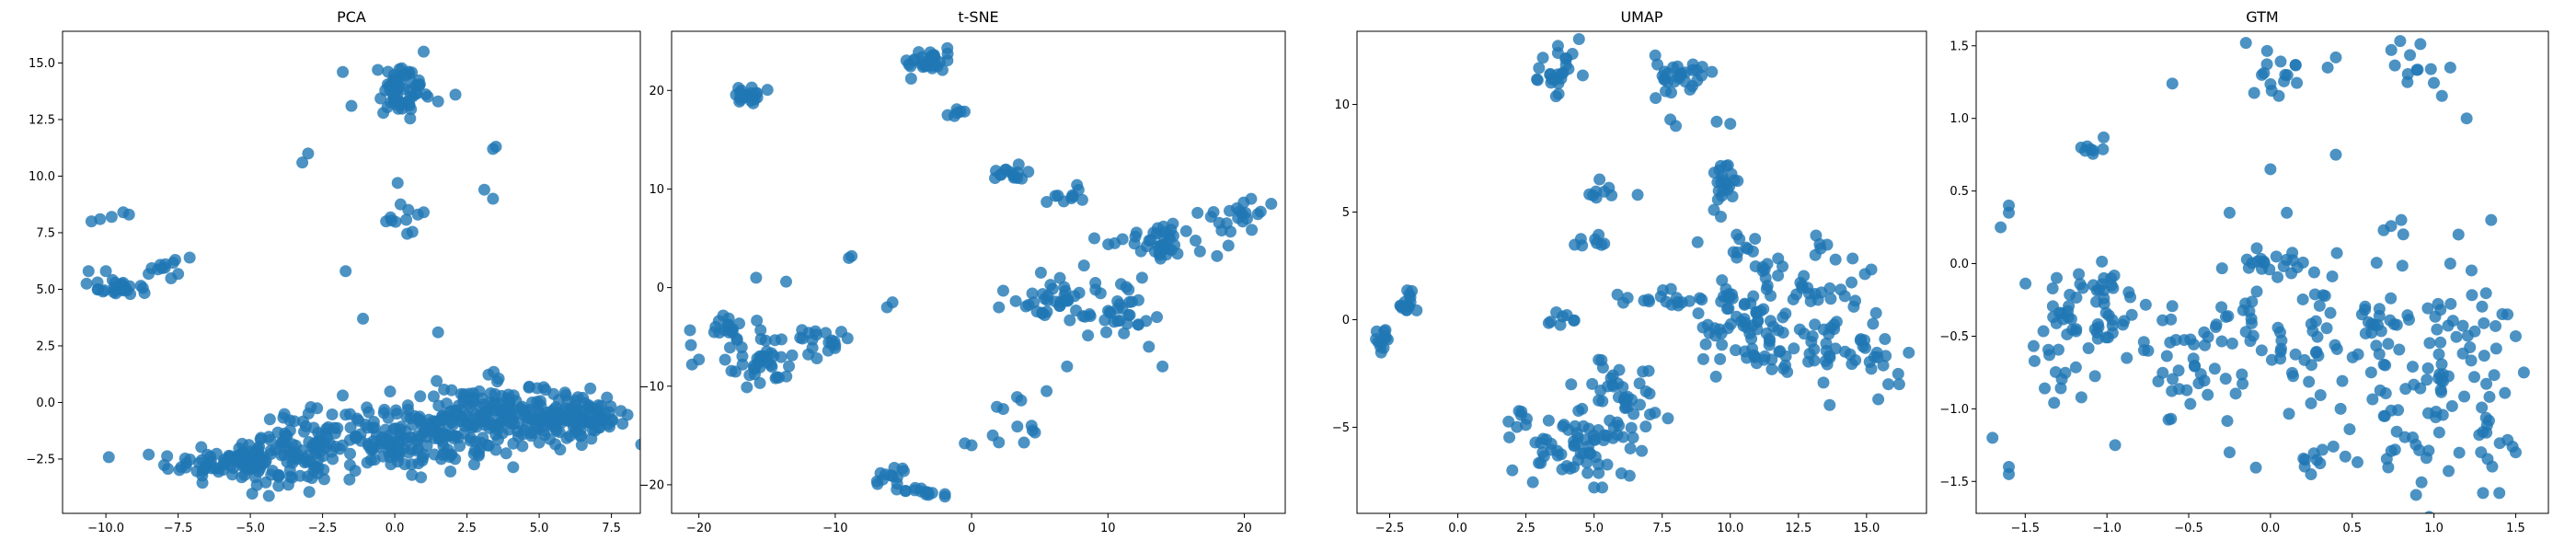  Describe the element at coordinates (40, 459) in the screenshot. I see `y-tick-label: −2.5` at that location.